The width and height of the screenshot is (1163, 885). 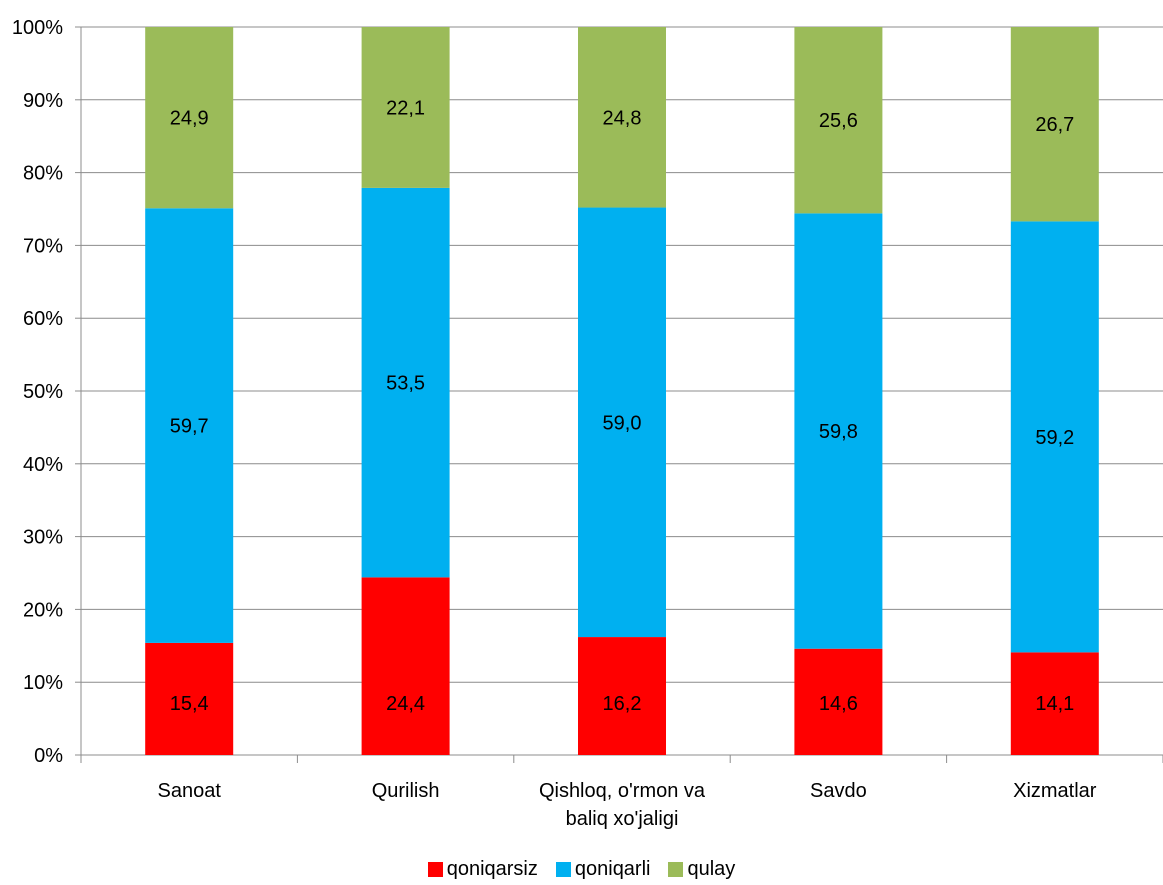 I want to click on x-category-label: baliq xo'jaligi, so click(x=622, y=819).